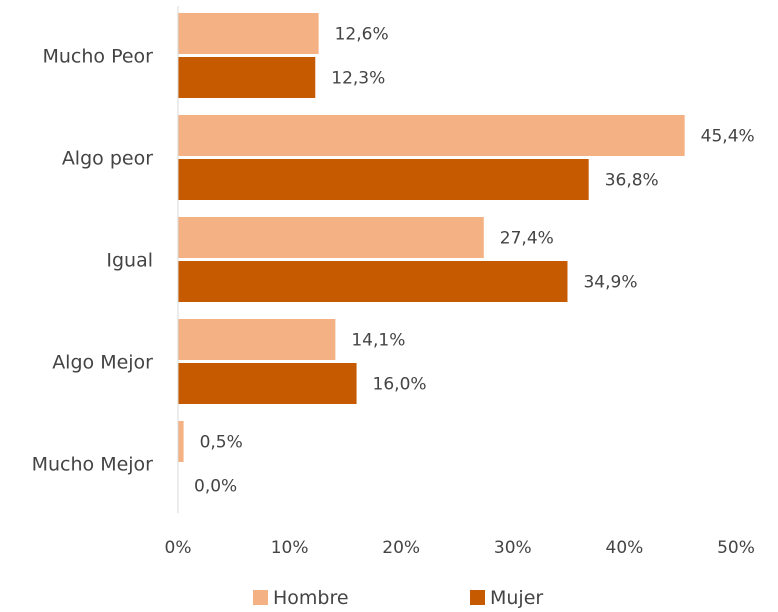 This screenshot has height=612, width=778. Describe the element at coordinates (215, 487) in the screenshot. I see `data-label: 0,0%` at that location.